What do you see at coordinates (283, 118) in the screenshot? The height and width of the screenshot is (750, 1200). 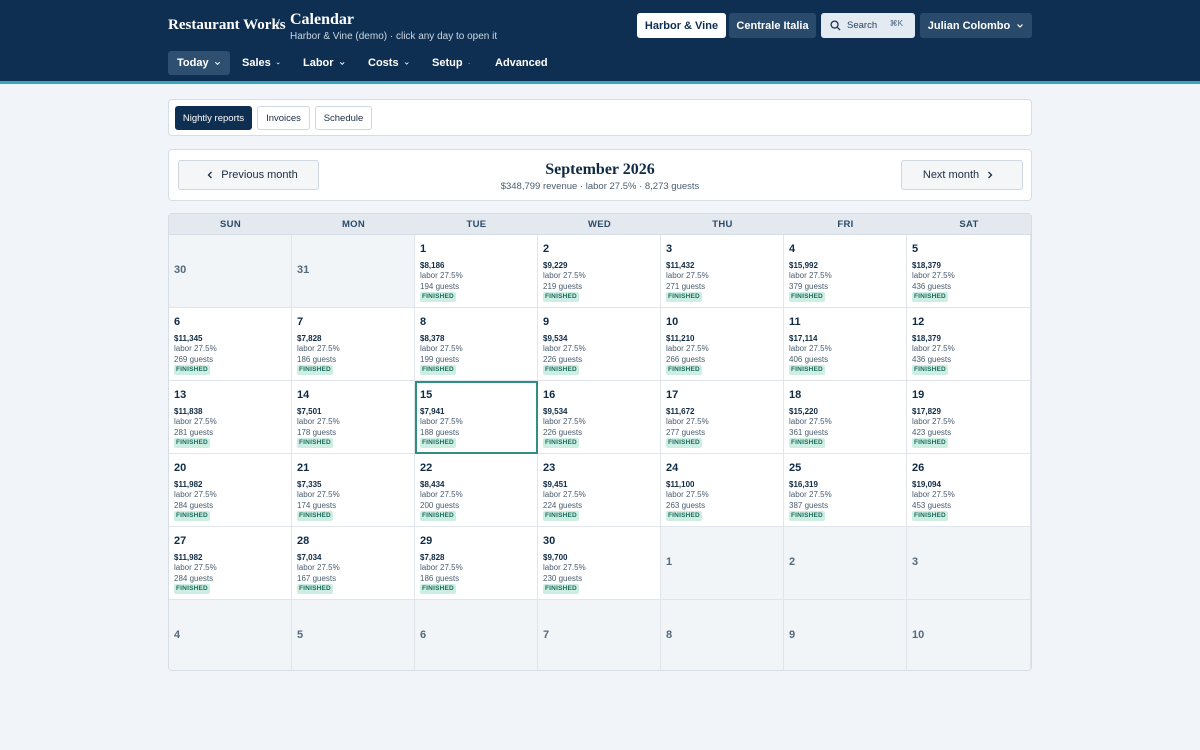 I see `tab-invoices: Invoices` at bounding box center [283, 118].